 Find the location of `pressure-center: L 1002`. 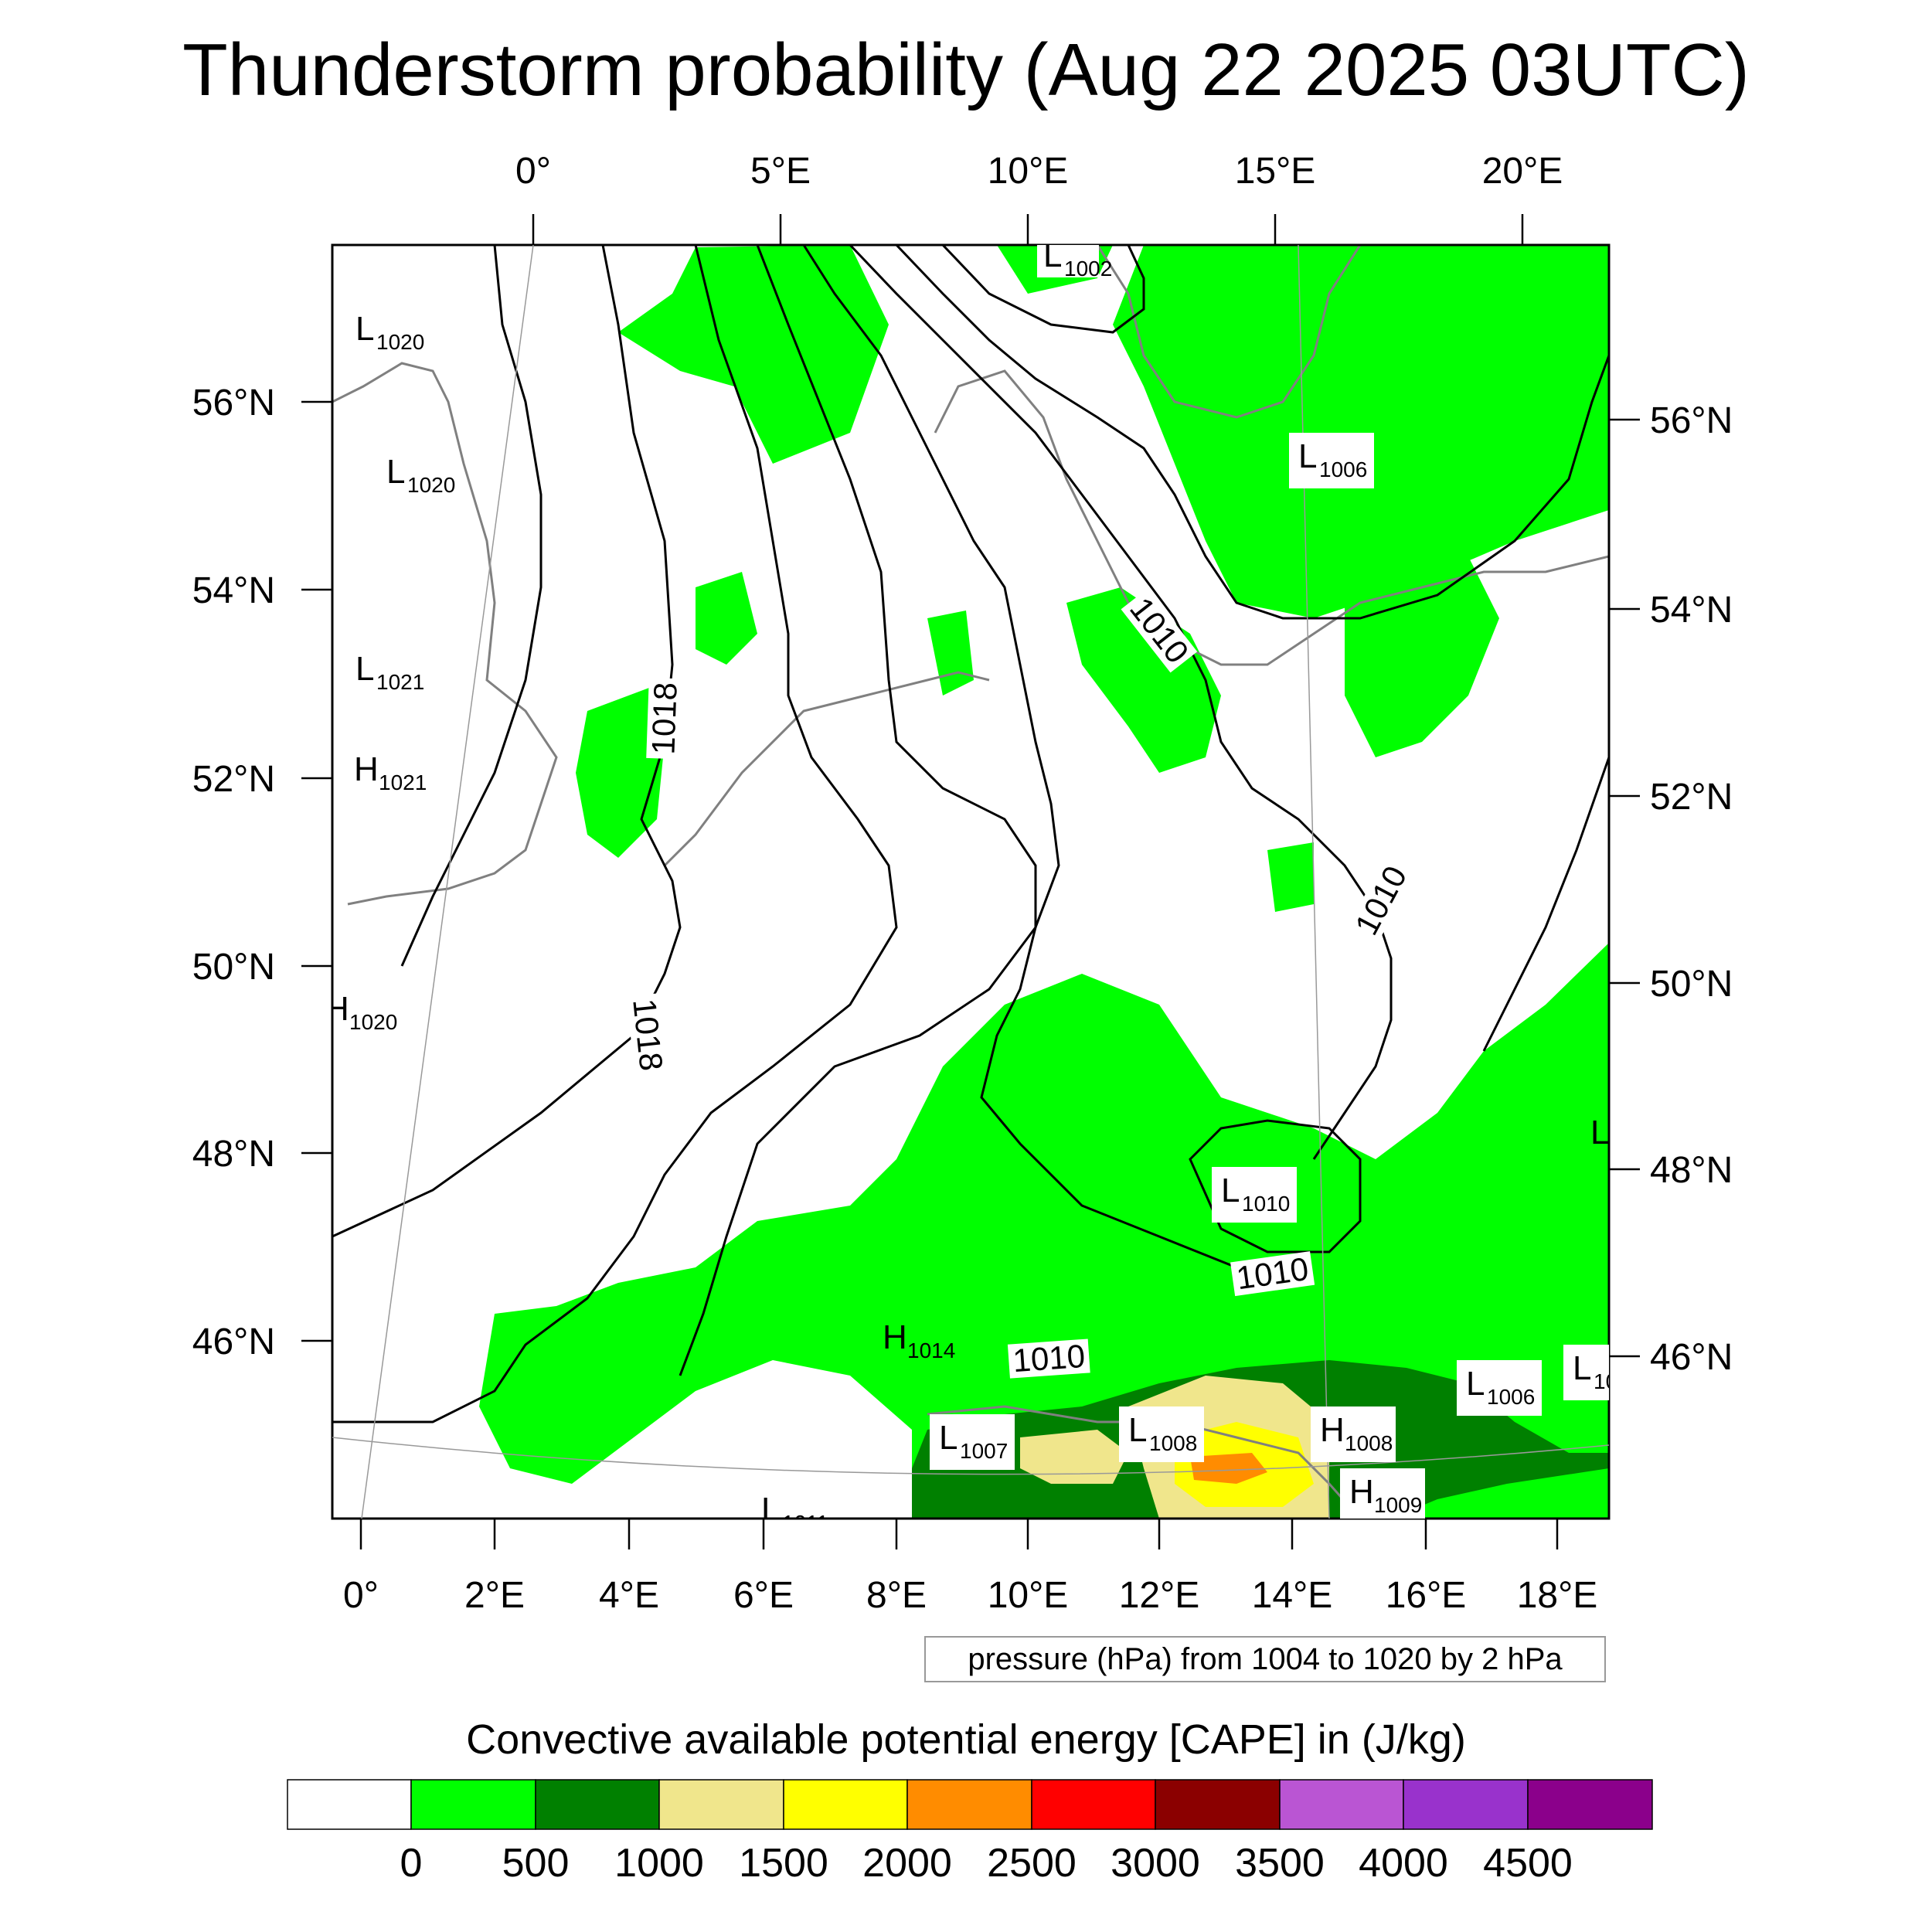

pressure-center: L 1002 is located at coordinates (1074, 259).